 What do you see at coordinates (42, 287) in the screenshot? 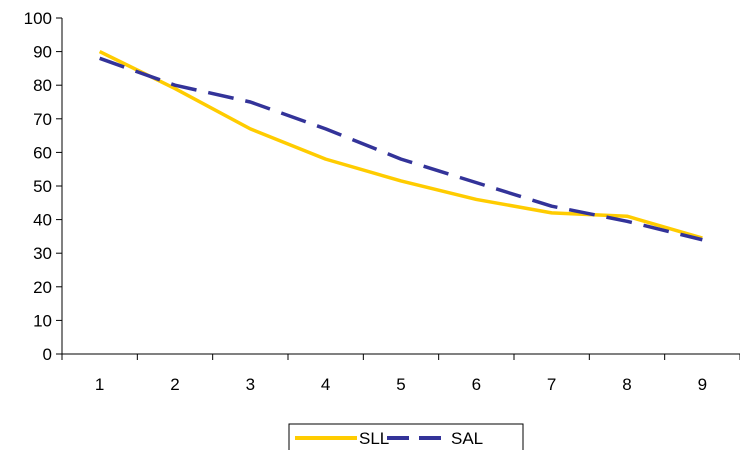
I see `y-tick-label: 20` at bounding box center [42, 287].